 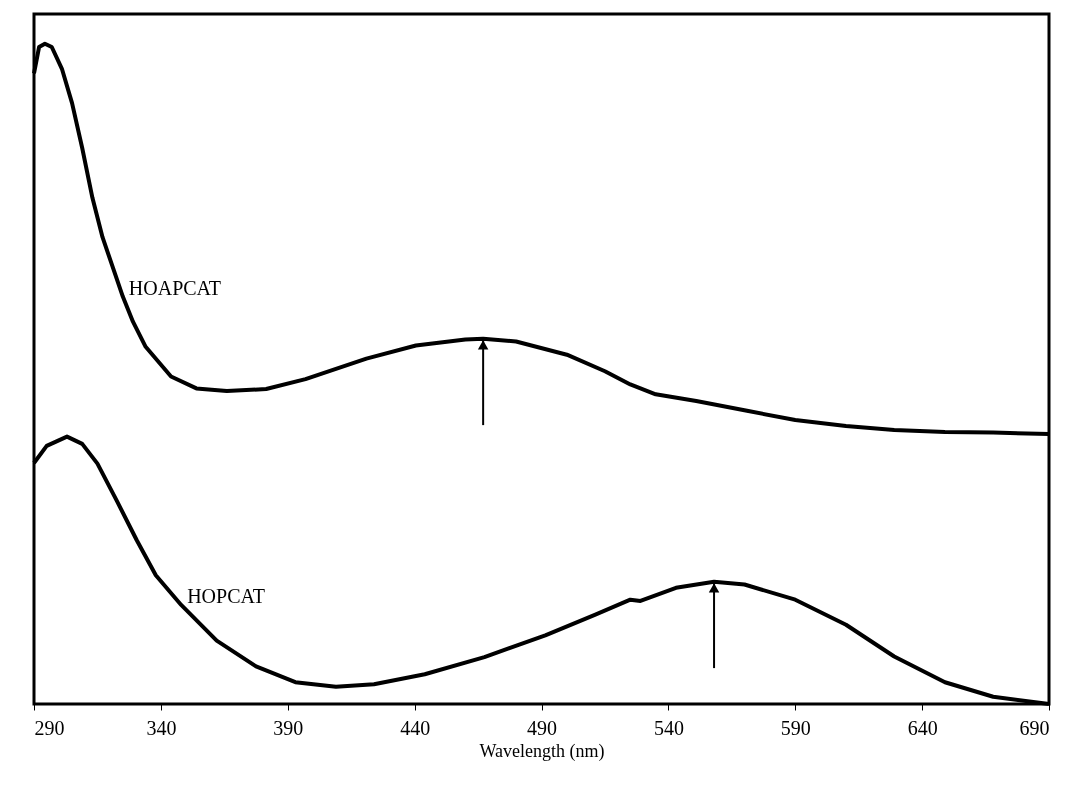 What do you see at coordinates (415, 727) in the screenshot?
I see `x-tick-label: 440` at bounding box center [415, 727].